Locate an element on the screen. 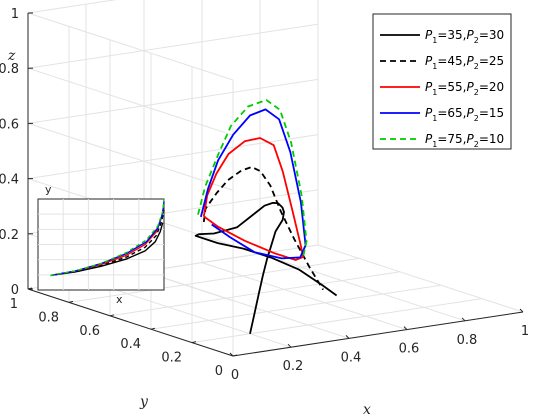 This screenshot has height=419, width=550. z-tick-labels: 0 0.2 0.4 0.6 0.8 1 is located at coordinates (9, 152).